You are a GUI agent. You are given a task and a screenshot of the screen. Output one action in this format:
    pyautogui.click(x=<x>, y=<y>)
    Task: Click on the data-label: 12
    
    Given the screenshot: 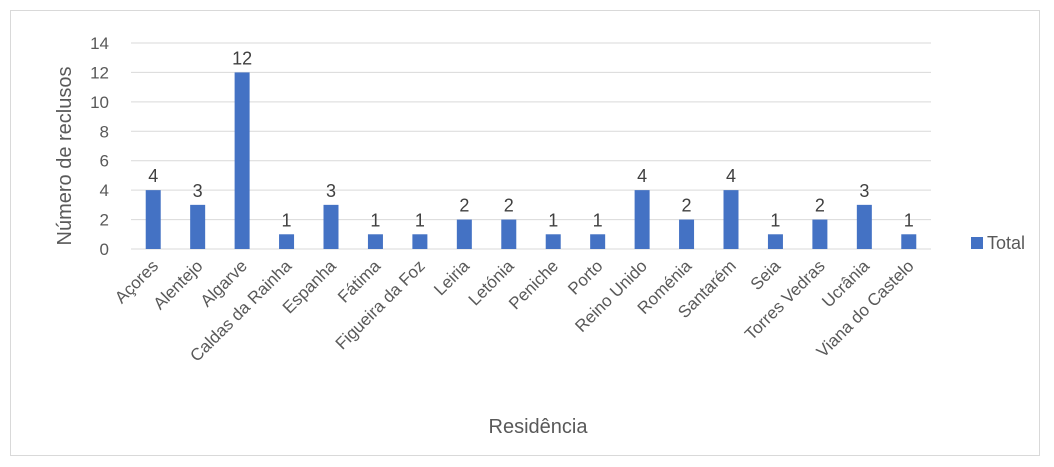 What is the action you would take?
    pyautogui.click(x=242, y=58)
    